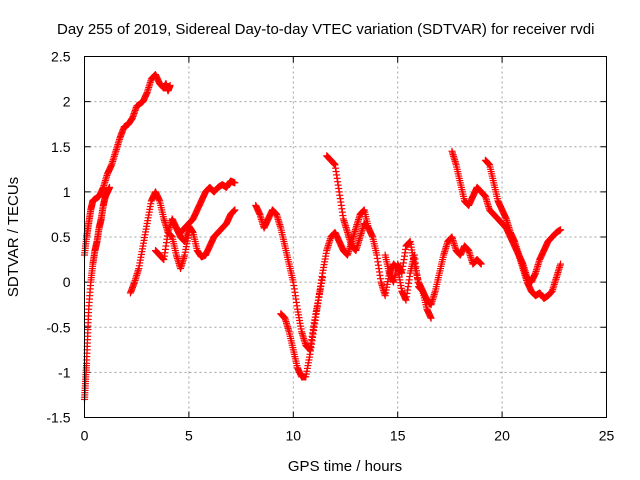 The height and width of the screenshot is (480, 640). What do you see at coordinates (61, 237) in the screenshot?
I see `y-tick-label: 0.5` at bounding box center [61, 237].